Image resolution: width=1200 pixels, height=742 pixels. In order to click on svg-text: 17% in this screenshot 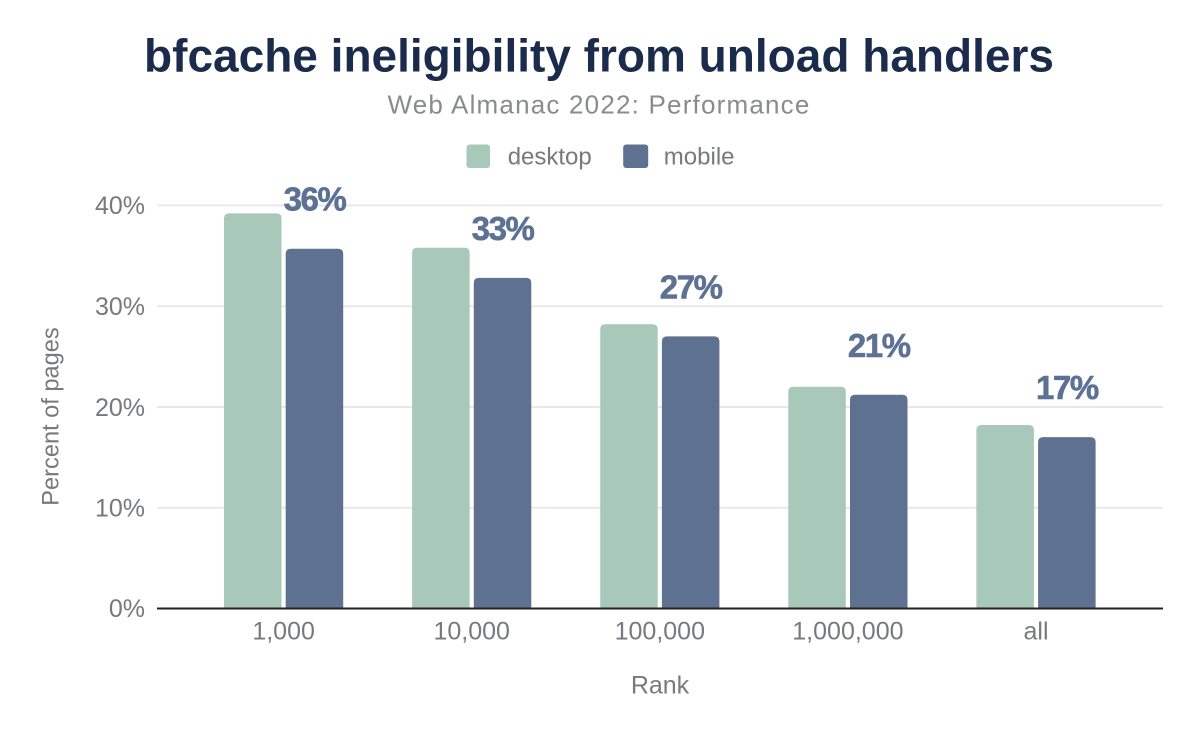, I will do `click(1067, 387)`.